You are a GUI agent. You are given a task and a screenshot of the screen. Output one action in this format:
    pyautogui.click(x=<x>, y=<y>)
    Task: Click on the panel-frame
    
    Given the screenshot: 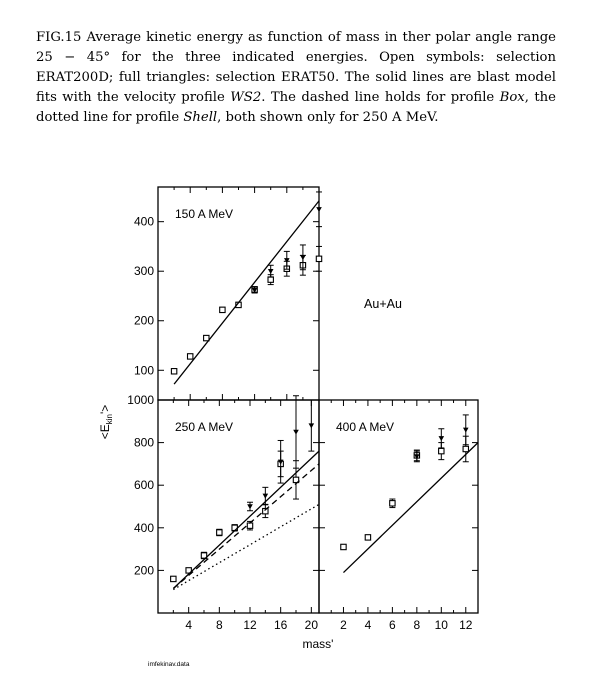 What is the action you would take?
    pyautogui.click(x=398, y=506)
    